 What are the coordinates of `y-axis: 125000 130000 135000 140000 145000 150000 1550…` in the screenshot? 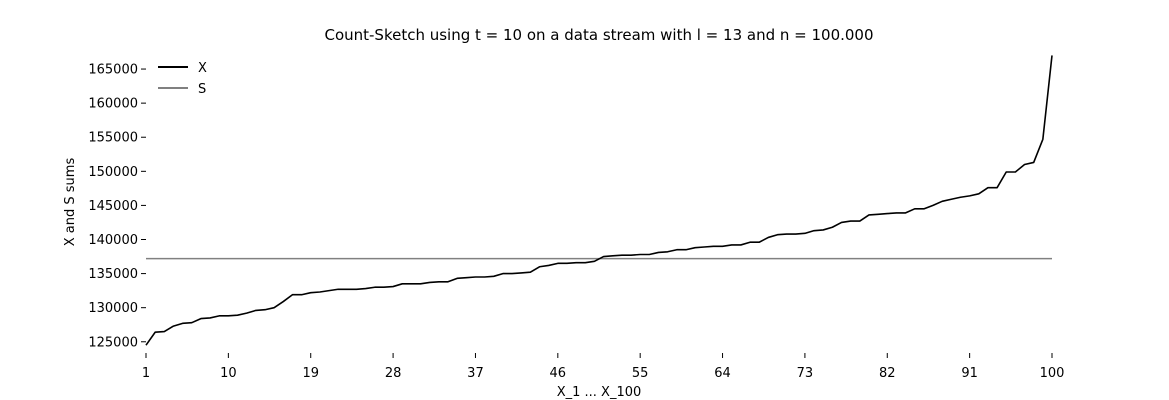 It's located at (117, 206).